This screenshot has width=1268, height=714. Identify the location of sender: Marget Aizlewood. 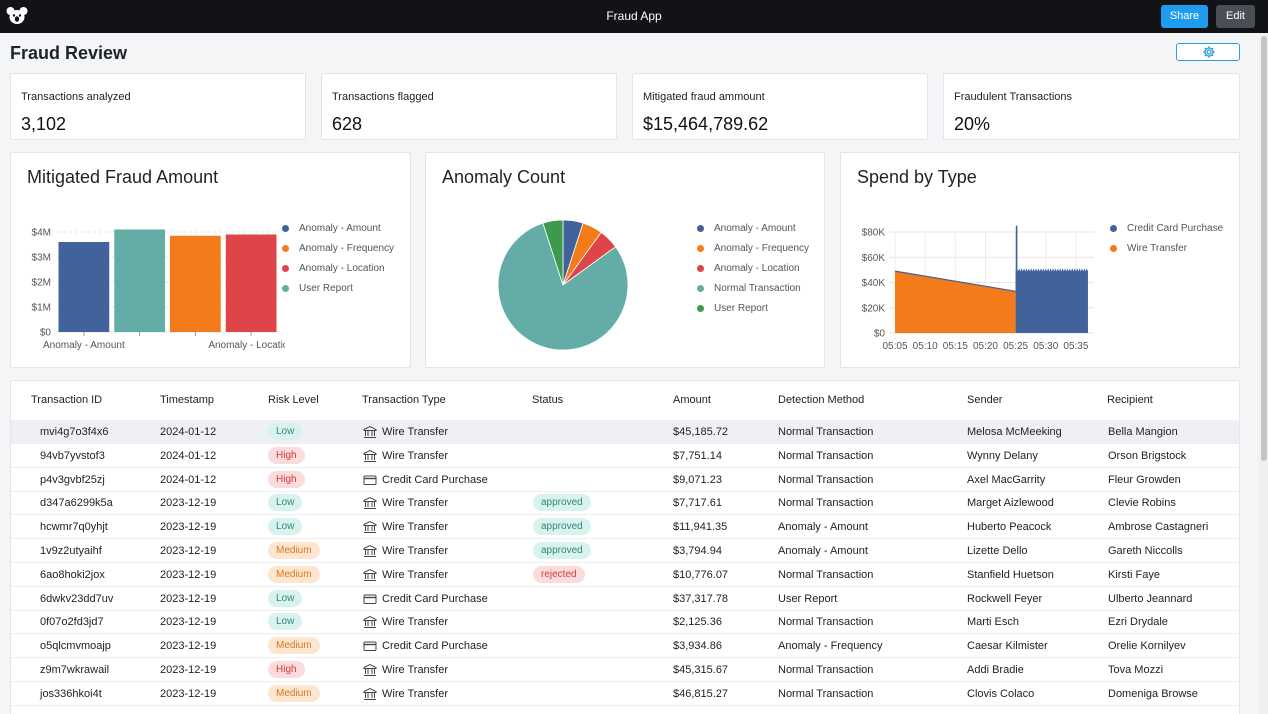
(1010, 503).